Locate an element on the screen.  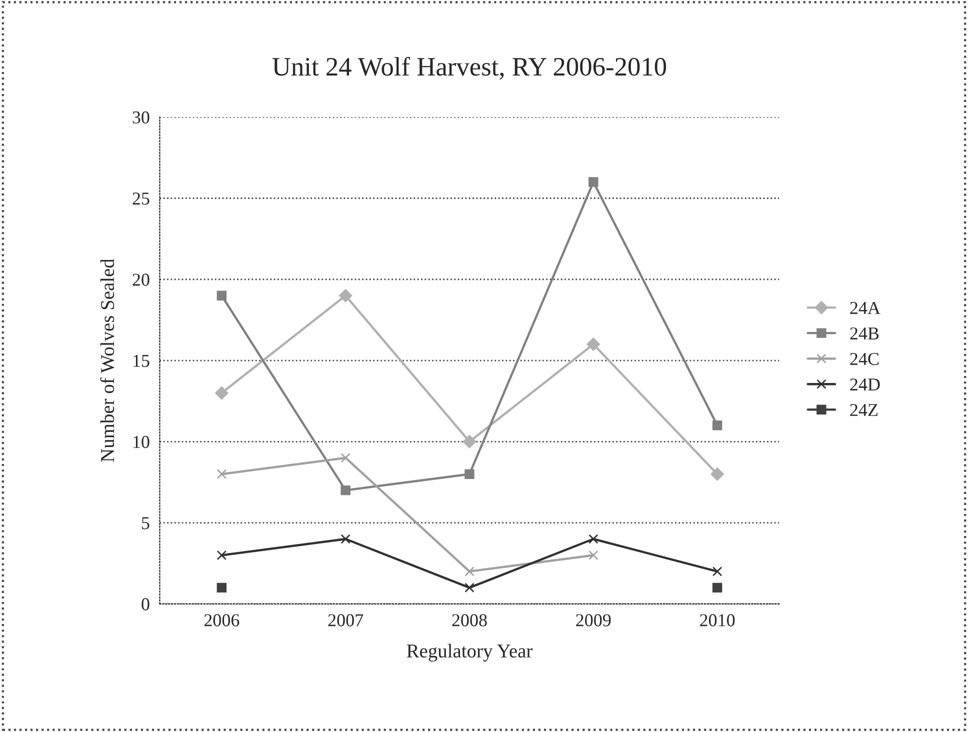
y-tick-label: 25 is located at coordinates (141, 198).